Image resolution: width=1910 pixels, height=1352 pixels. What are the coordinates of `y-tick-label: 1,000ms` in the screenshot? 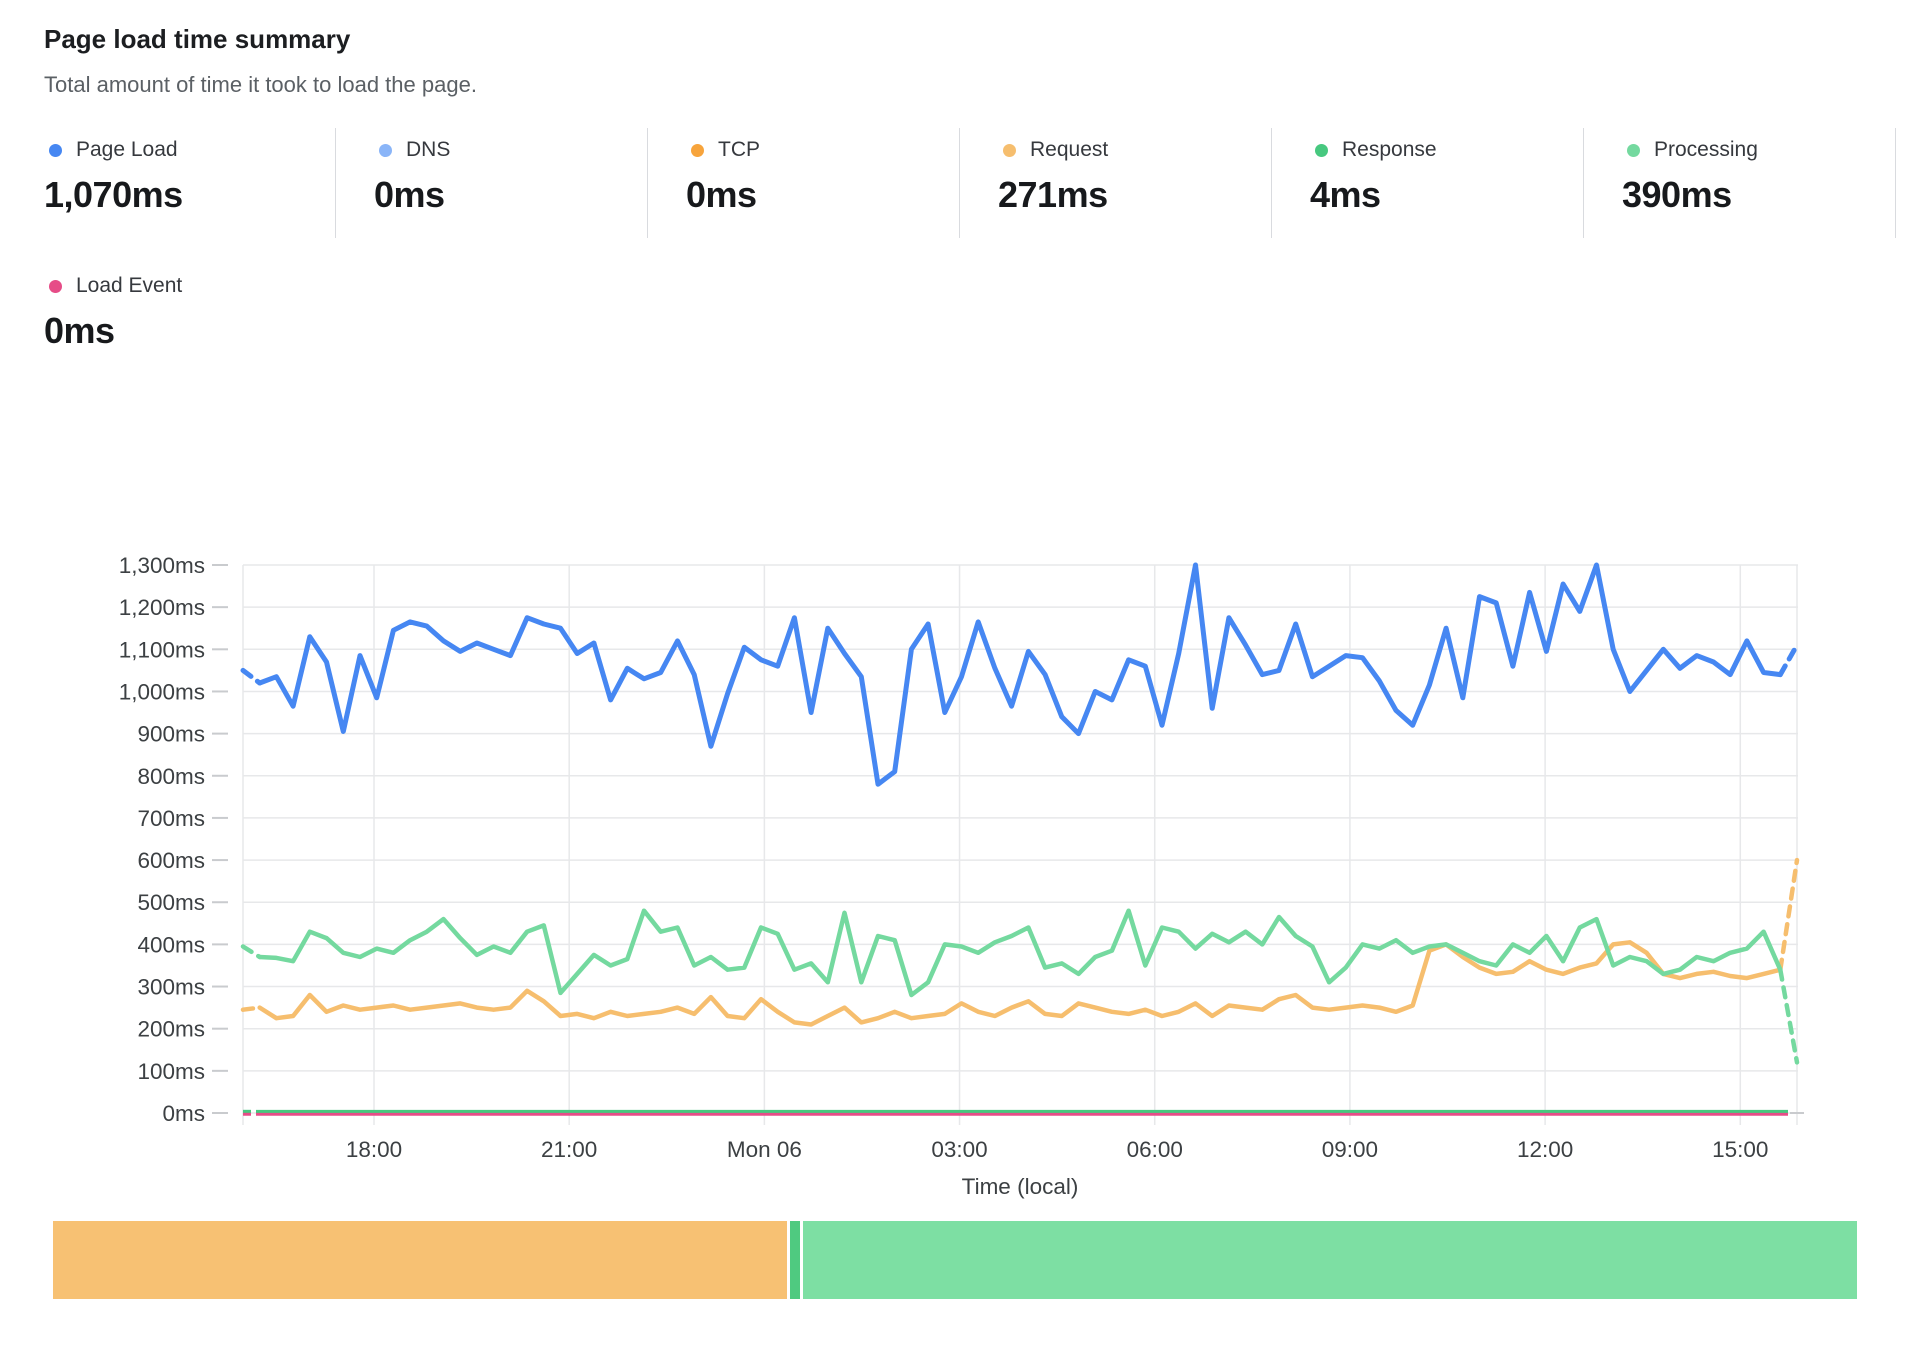 It's located at (162, 691).